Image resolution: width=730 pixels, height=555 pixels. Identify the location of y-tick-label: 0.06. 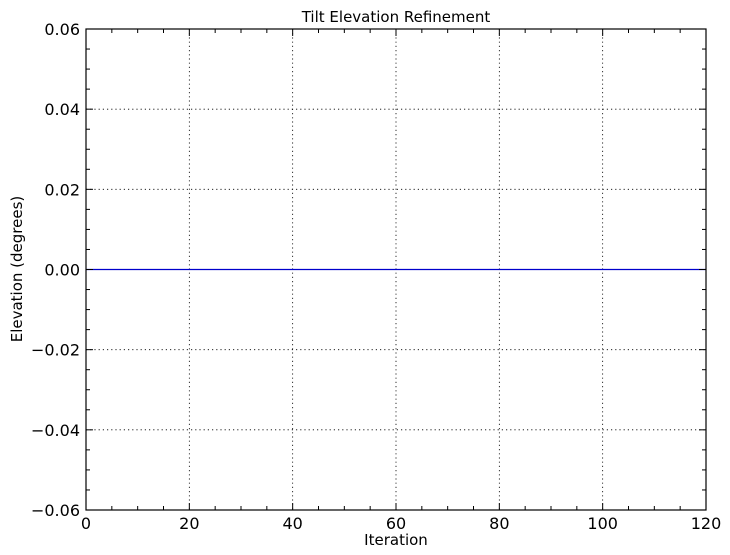
(62, 29).